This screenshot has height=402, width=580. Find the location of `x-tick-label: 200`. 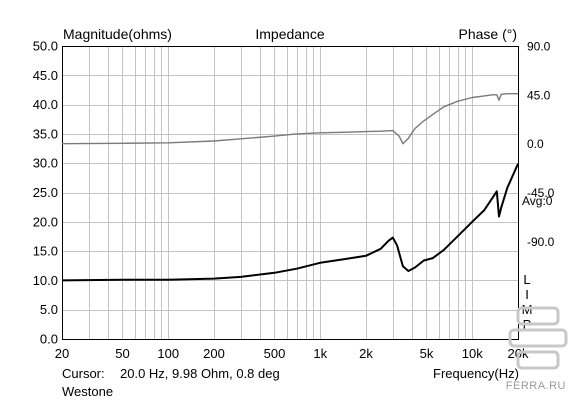

x-tick-label: 200 is located at coordinates (214, 353).